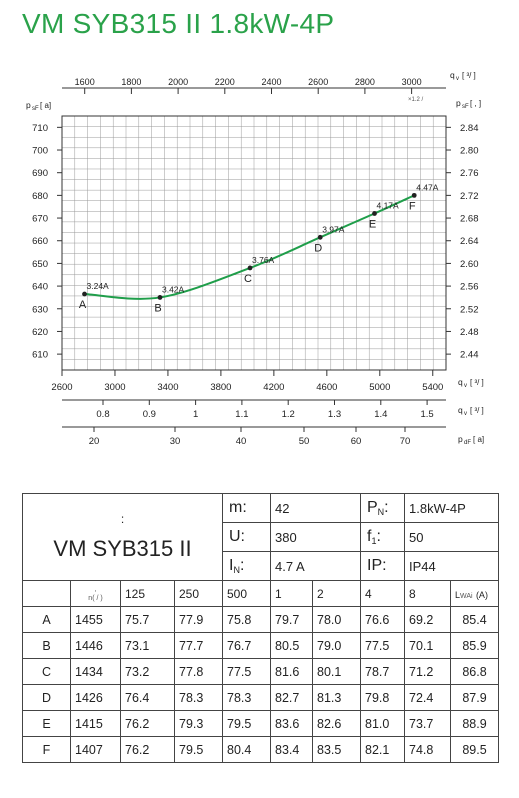  I want to click on row-value: 81.6, so click(291, 671).